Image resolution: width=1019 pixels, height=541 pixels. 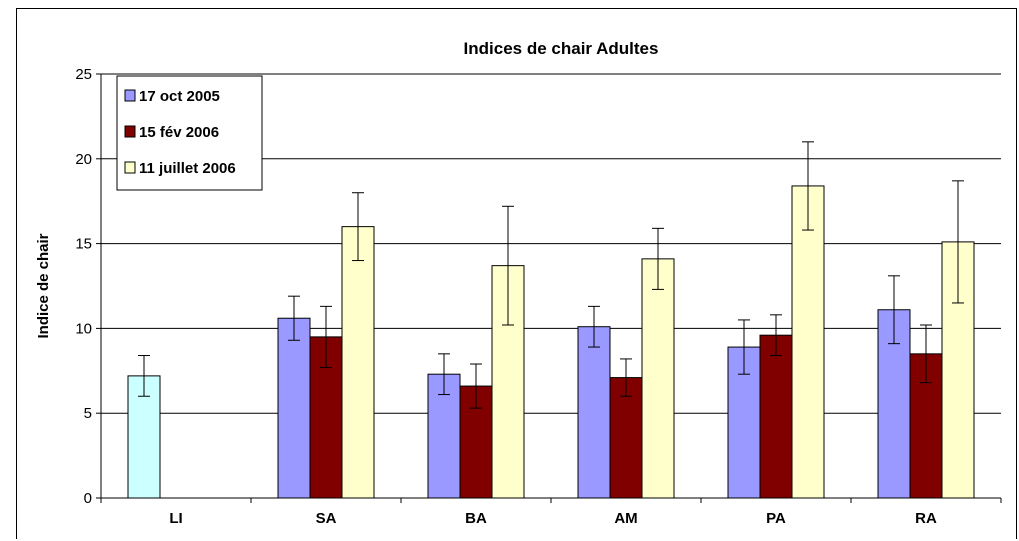 What do you see at coordinates (926, 518) in the screenshot?
I see `x-tick-label: RA` at bounding box center [926, 518].